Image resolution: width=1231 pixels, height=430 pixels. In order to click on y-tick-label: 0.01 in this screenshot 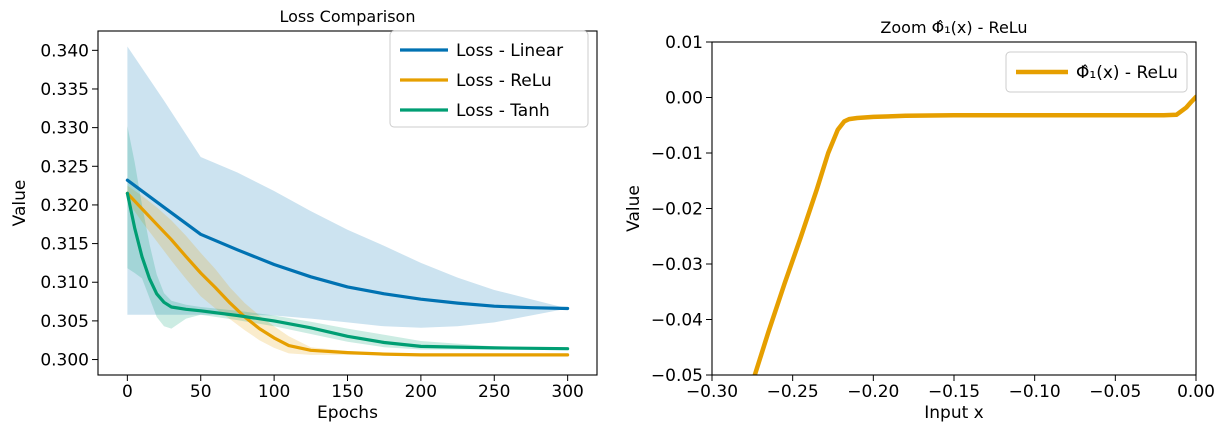, I will do `click(684, 43)`.